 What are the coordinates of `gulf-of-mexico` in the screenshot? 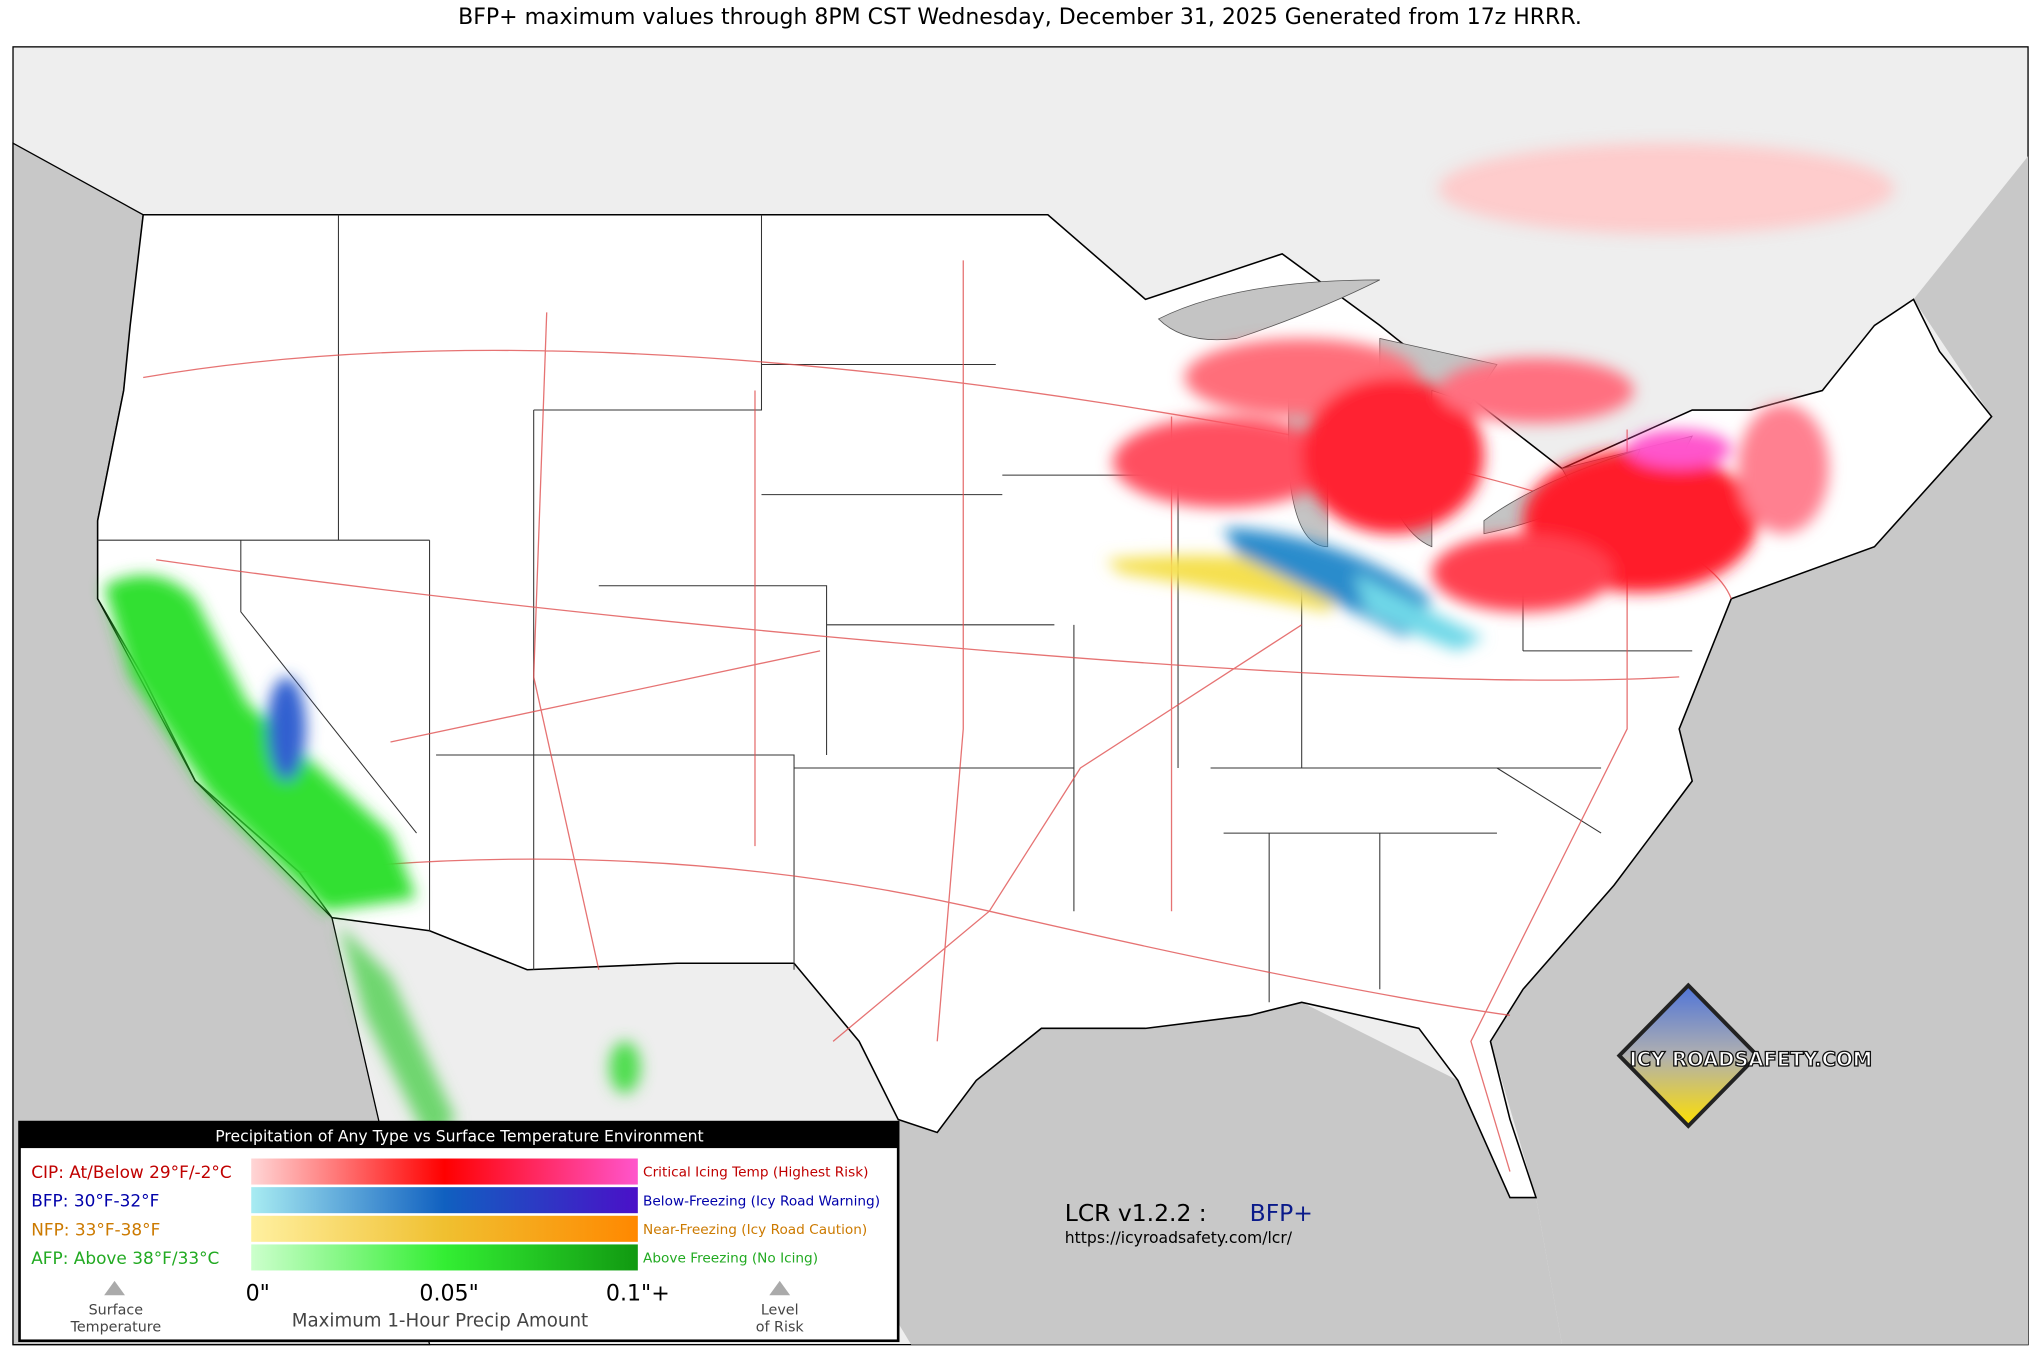 It's located at (1204, 1173).